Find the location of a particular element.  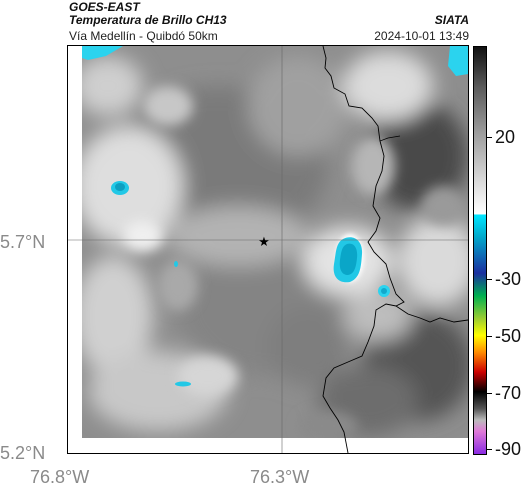

latitude-label: 5.2°N is located at coordinates (23, 453).